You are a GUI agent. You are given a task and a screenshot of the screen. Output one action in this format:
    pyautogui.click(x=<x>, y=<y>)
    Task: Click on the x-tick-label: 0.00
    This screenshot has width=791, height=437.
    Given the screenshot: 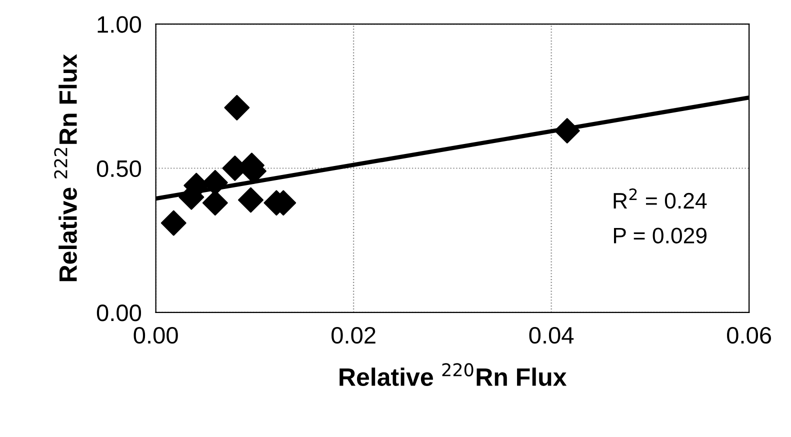 What is the action you would take?
    pyautogui.click(x=156, y=335)
    